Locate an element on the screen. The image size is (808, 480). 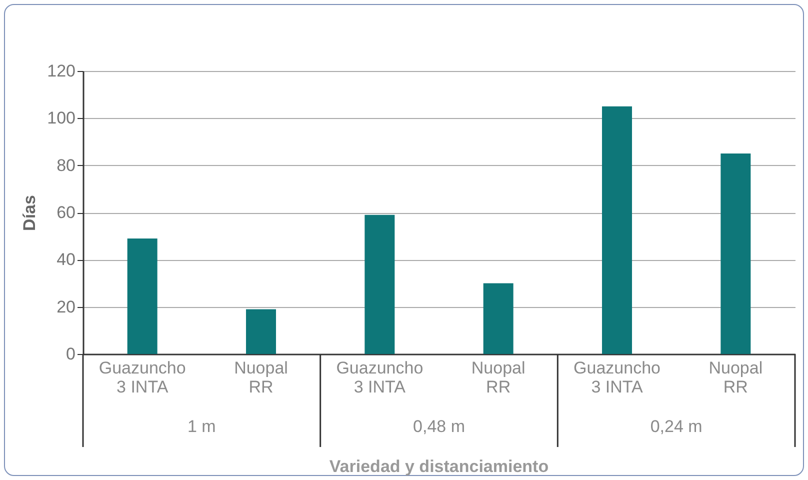
text: 0,48 m is located at coordinates (439, 426).